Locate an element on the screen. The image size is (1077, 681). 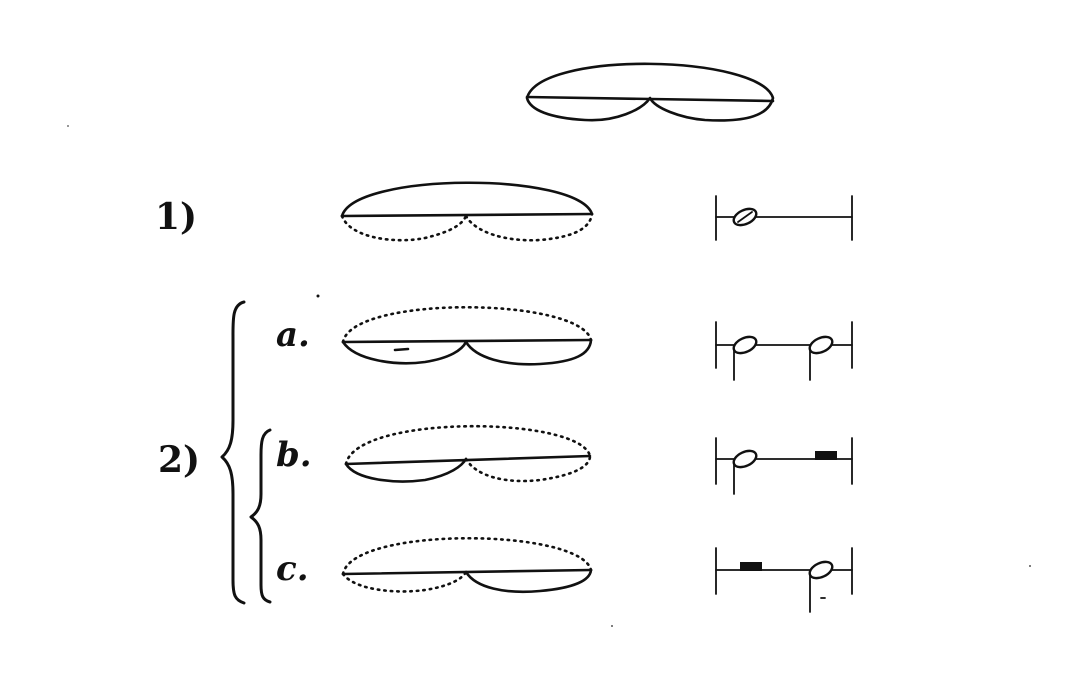
notation-row-a is located at coordinates (784, 351).